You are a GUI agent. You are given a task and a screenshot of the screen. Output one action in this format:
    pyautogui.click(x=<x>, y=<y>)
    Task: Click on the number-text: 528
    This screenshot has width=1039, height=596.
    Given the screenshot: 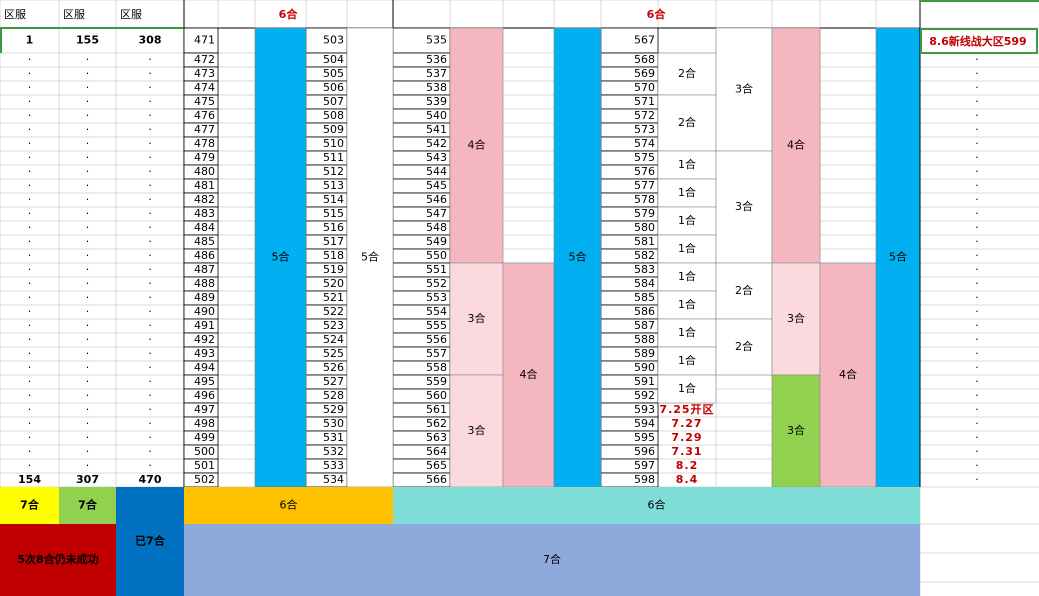 What is the action you would take?
    pyautogui.click(x=333, y=395)
    